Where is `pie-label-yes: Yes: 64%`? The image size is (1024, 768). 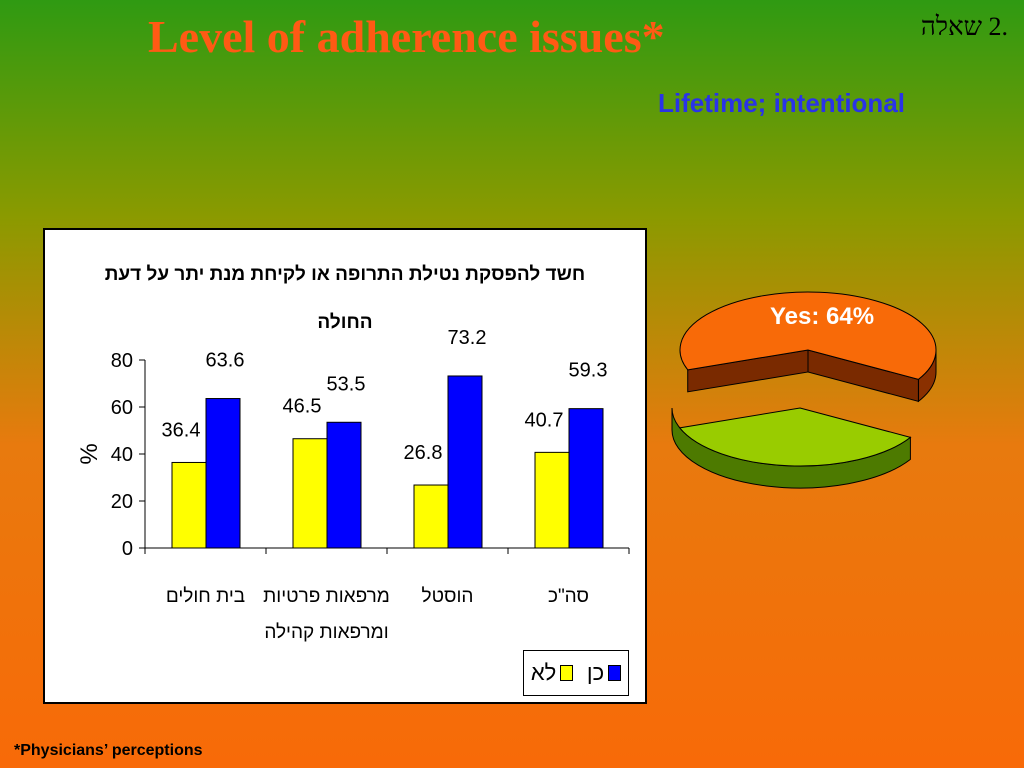
pie-label-yes: Yes: 64% is located at coordinates (822, 316).